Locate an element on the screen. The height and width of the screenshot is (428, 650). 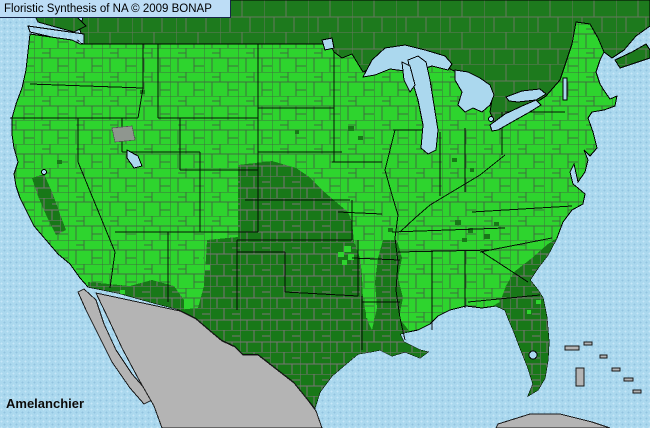
green-bay is located at coordinates (408, 77).